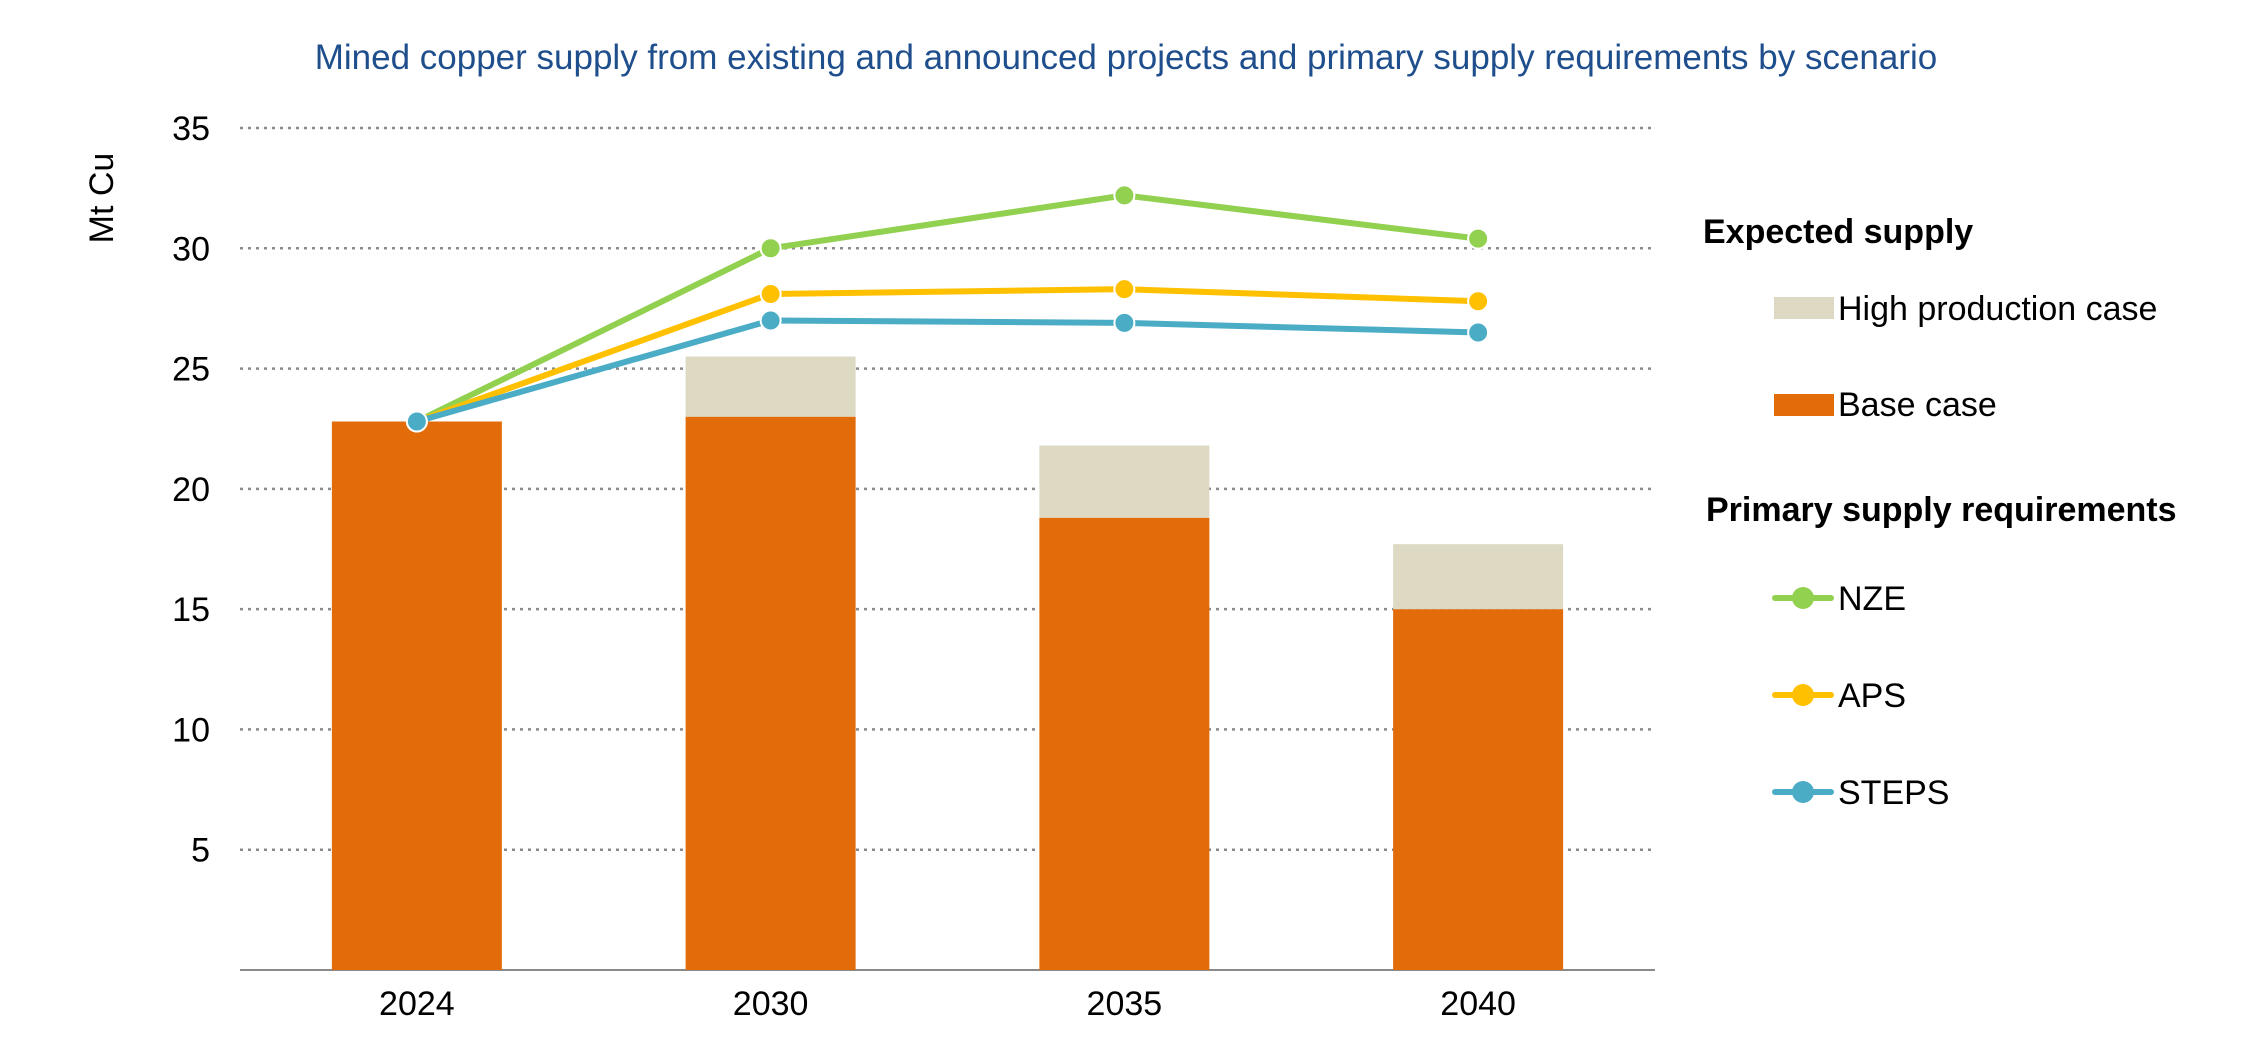  I want to click on legend-heading-expected: Expected supply, so click(1838, 232).